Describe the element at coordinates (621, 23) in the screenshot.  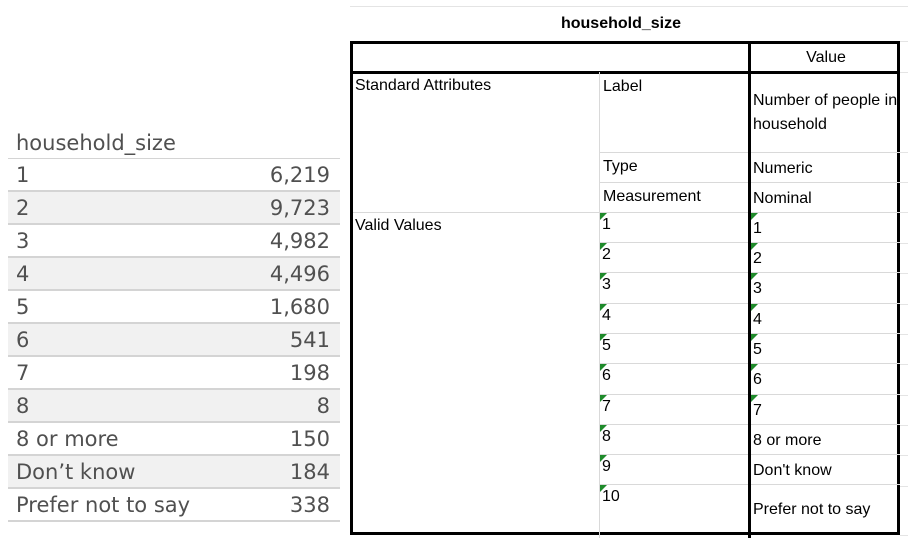
I see `dictionary-title-text: household_size` at that location.